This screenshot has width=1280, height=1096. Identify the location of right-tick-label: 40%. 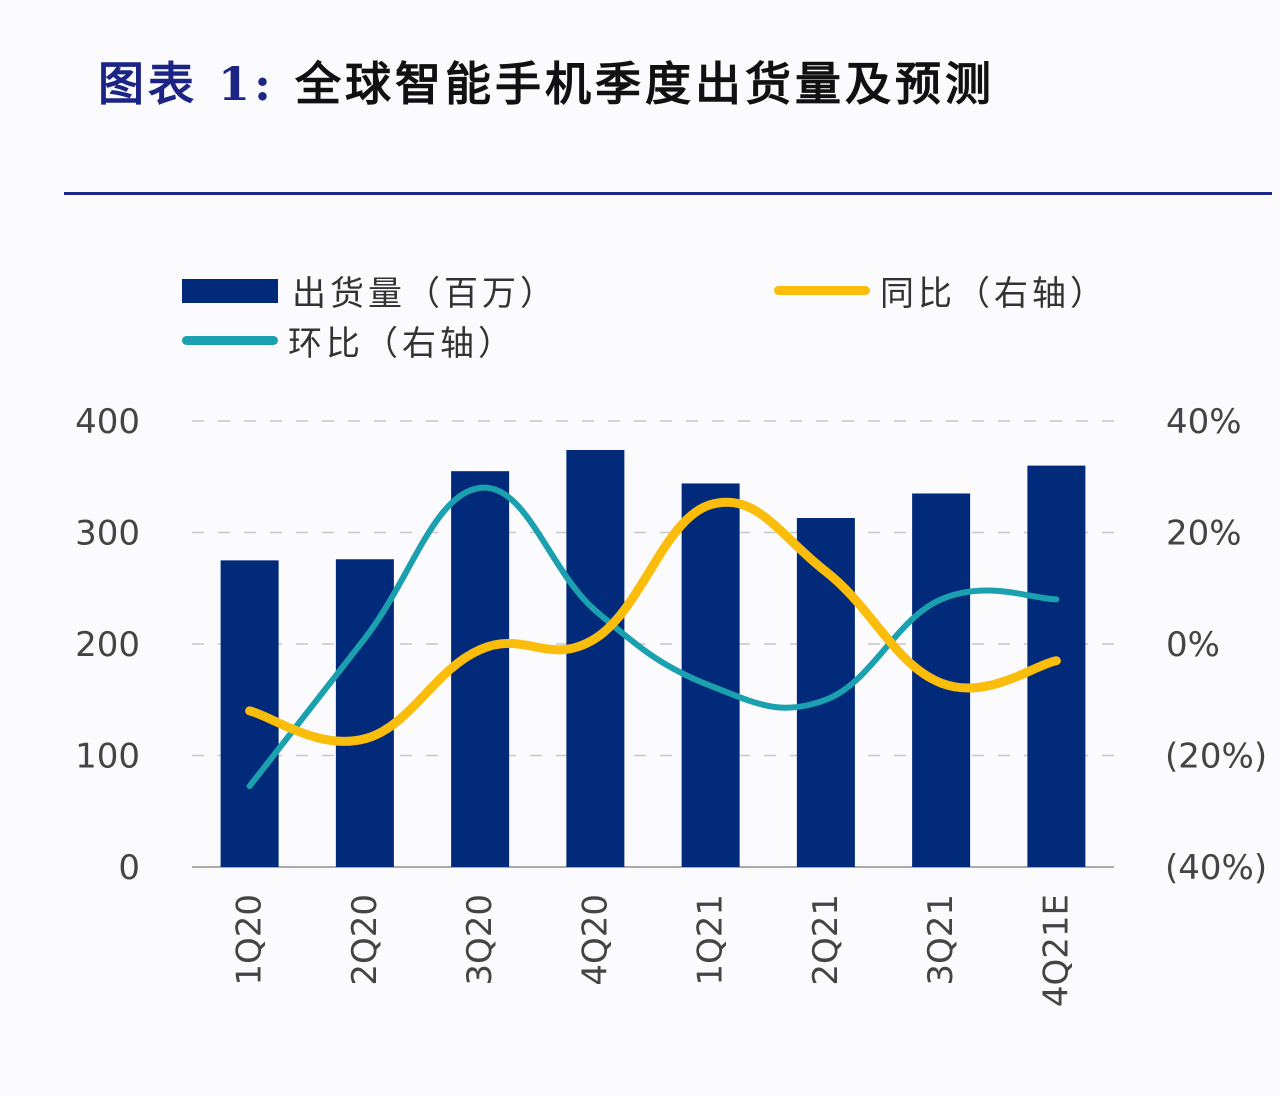
(1204, 422).